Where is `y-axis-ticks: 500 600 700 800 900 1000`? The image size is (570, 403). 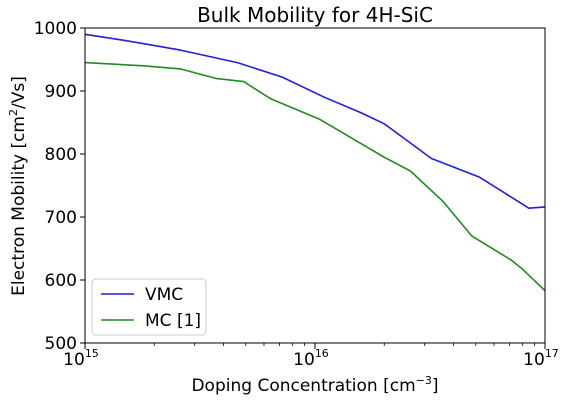
y-axis-ticks: 500 600 700 800 900 1000 is located at coordinates (59, 186).